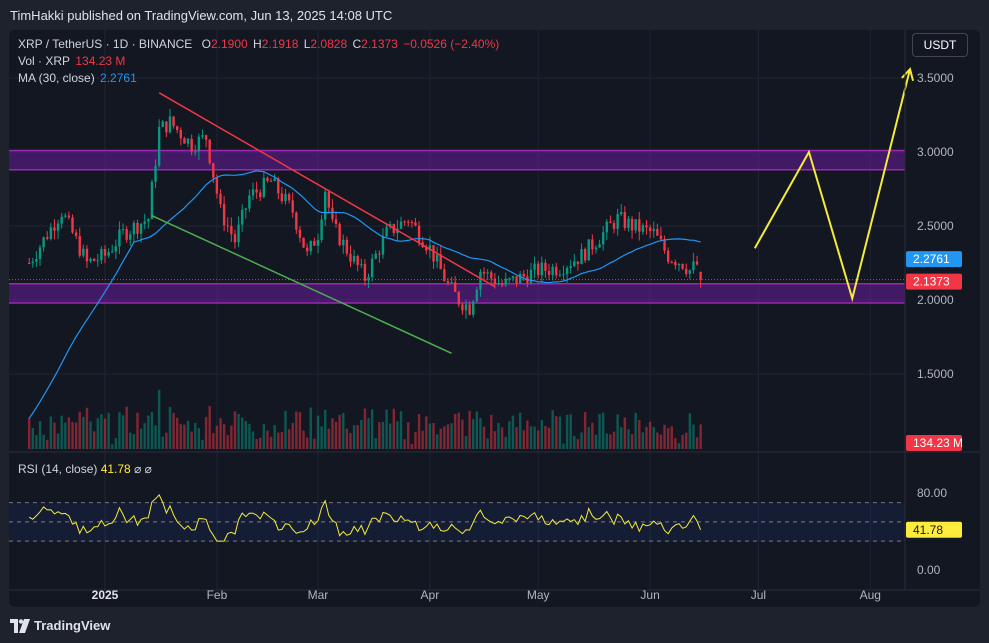 This screenshot has width=989, height=643. What do you see at coordinates (60, 625) in the screenshot?
I see `tradingview-logo: TradingView` at bounding box center [60, 625].